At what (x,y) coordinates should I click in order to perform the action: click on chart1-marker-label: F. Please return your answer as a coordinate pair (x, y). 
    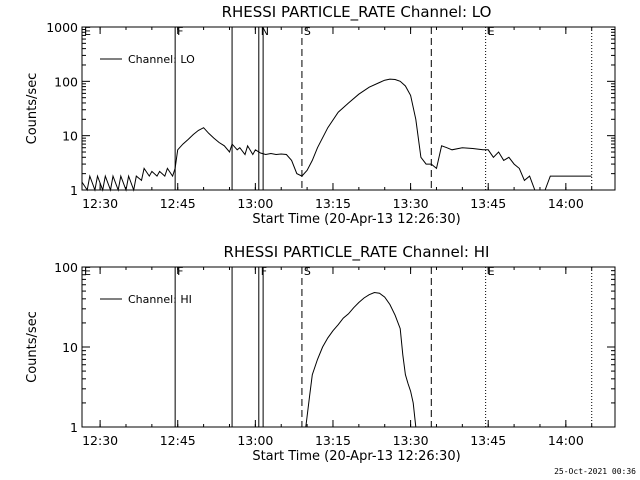
    Looking at the image, I should click on (180, 31).